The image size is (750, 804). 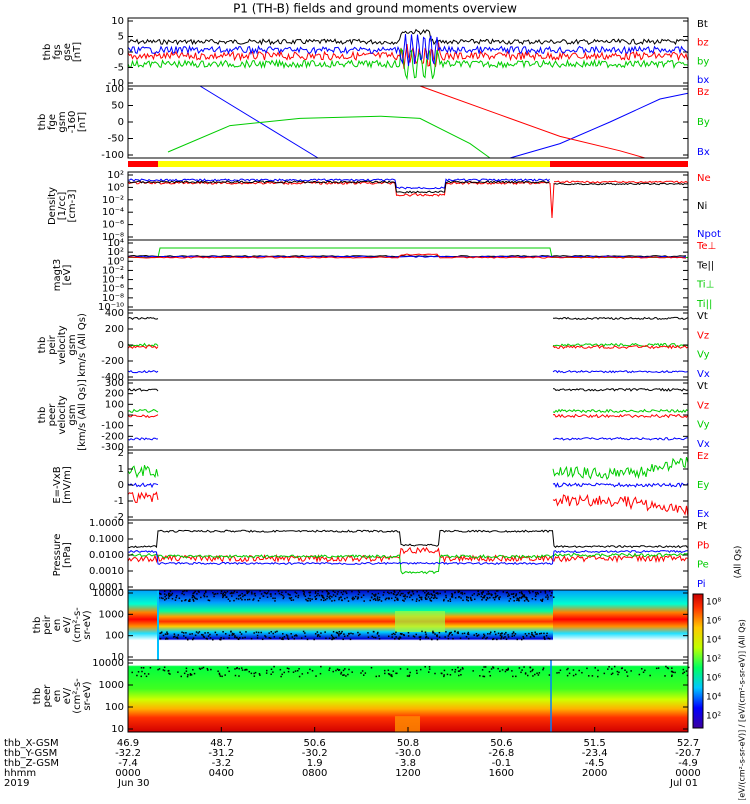 What do you see at coordinates (354, 164) in the screenshot?
I see `mode-bar-segment` at bounding box center [354, 164].